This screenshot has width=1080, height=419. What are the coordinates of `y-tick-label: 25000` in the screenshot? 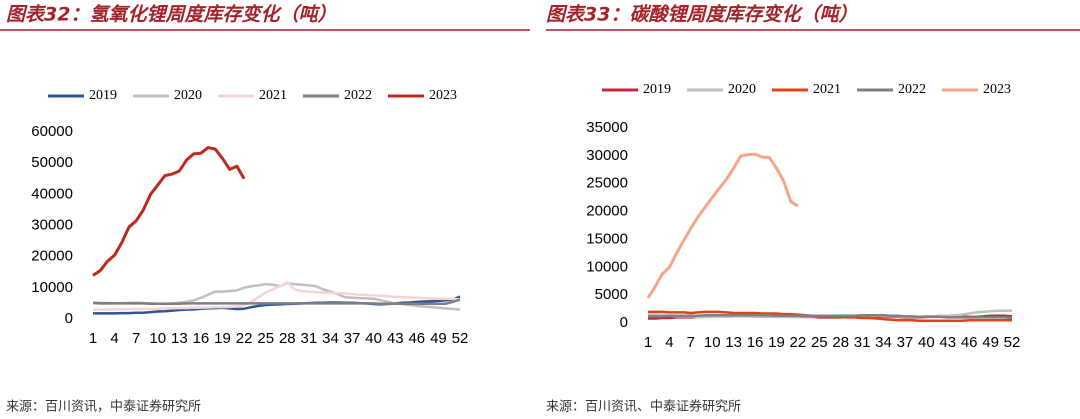 It's located at (607, 183).